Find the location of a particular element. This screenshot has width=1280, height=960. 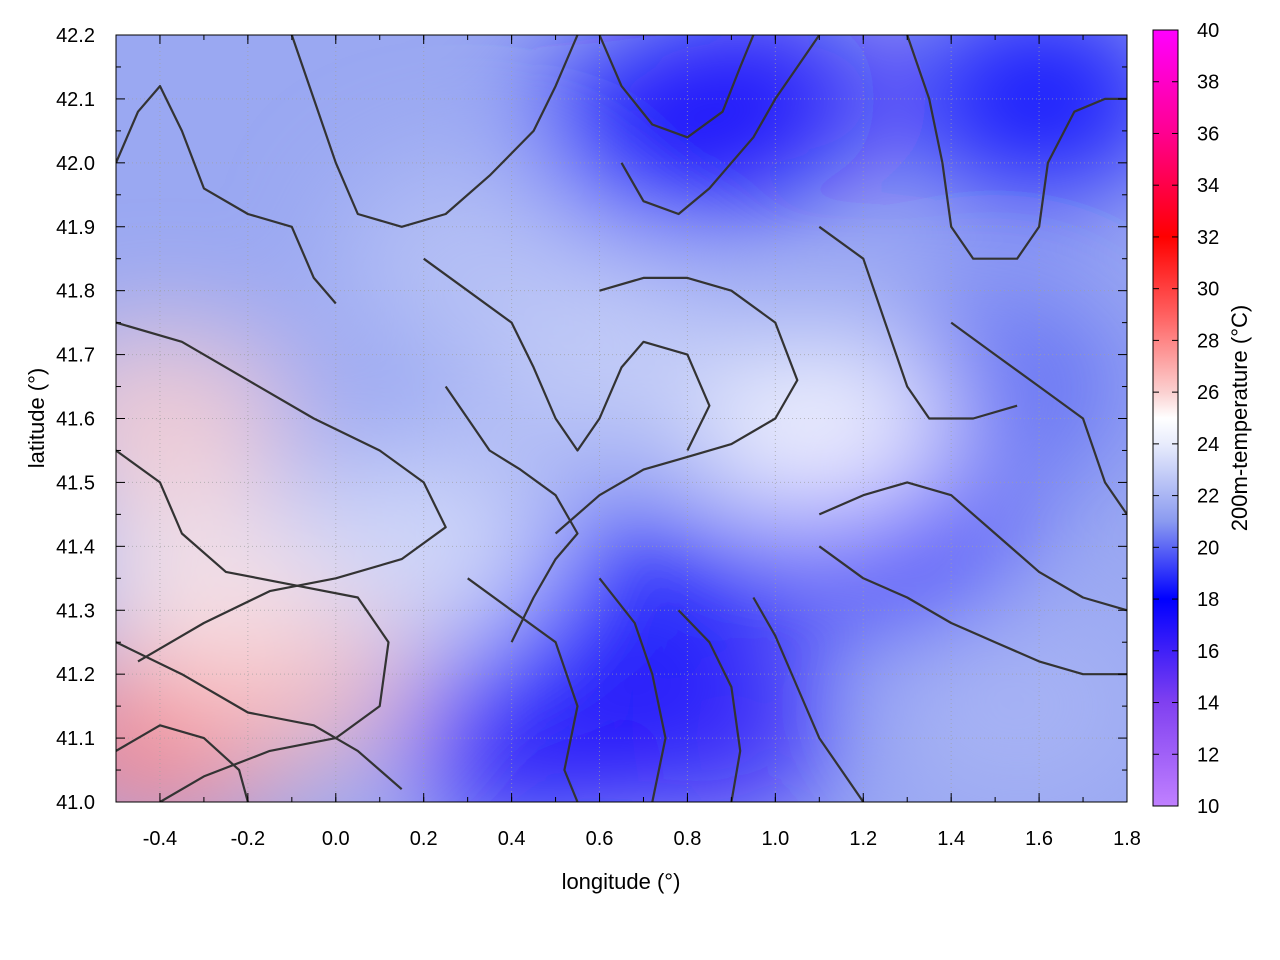

colorbar-tick-label: 22 is located at coordinates (1208, 497).